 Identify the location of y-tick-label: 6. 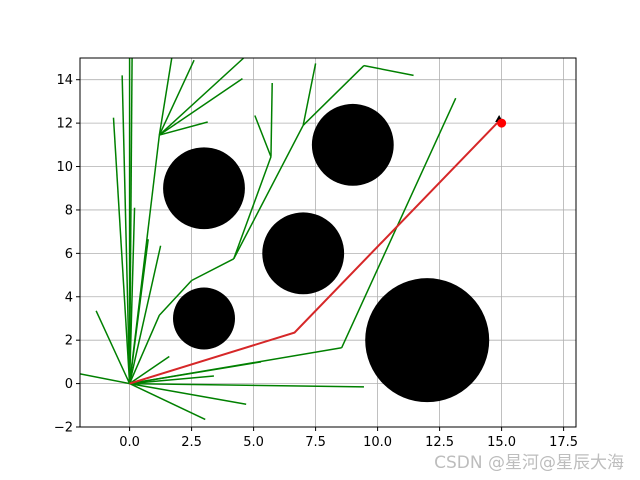
(69, 254).